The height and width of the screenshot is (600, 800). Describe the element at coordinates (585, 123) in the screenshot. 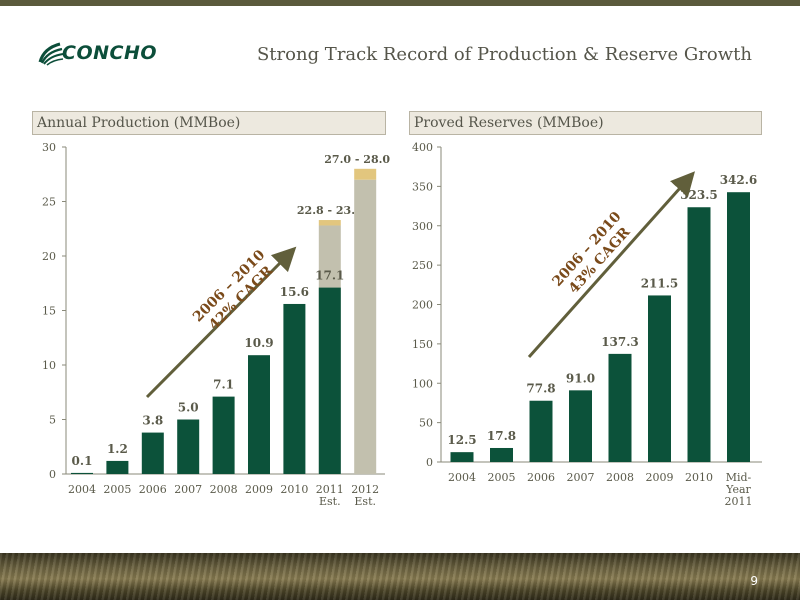

I see `reserves-chart-title: Proved Reserves (MMBoe)` at that location.